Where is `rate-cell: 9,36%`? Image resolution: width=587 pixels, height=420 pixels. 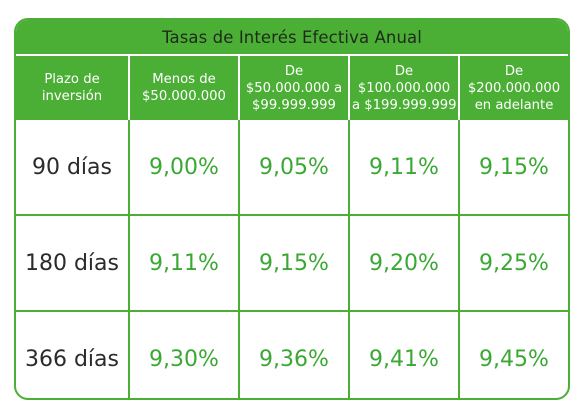
rate-cell: 9,36% is located at coordinates (293, 354).